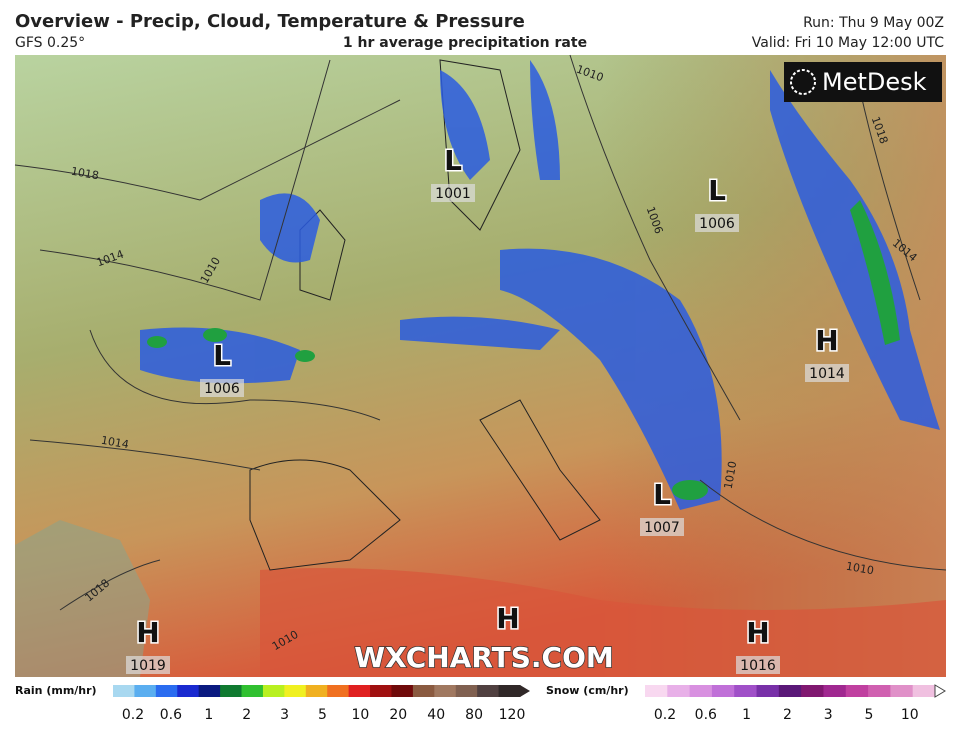  Describe the element at coordinates (398, 715) in the screenshot. I see `rain-tick-label: 20` at that location.